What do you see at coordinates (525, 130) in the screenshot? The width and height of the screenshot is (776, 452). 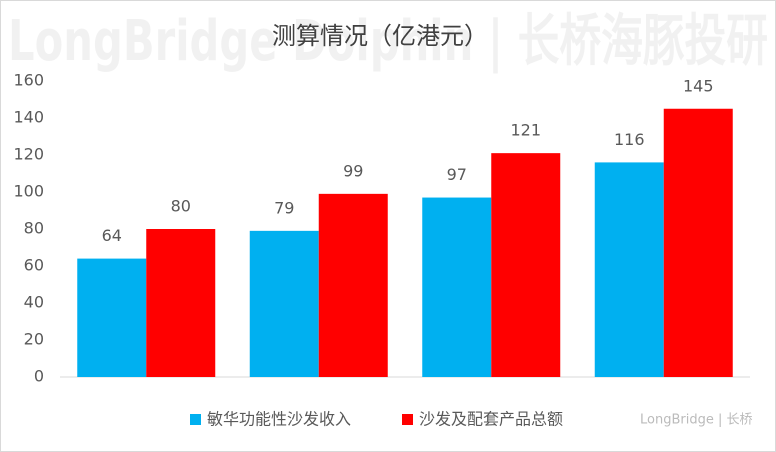 I see `data-label: 121` at bounding box center [525, 130].